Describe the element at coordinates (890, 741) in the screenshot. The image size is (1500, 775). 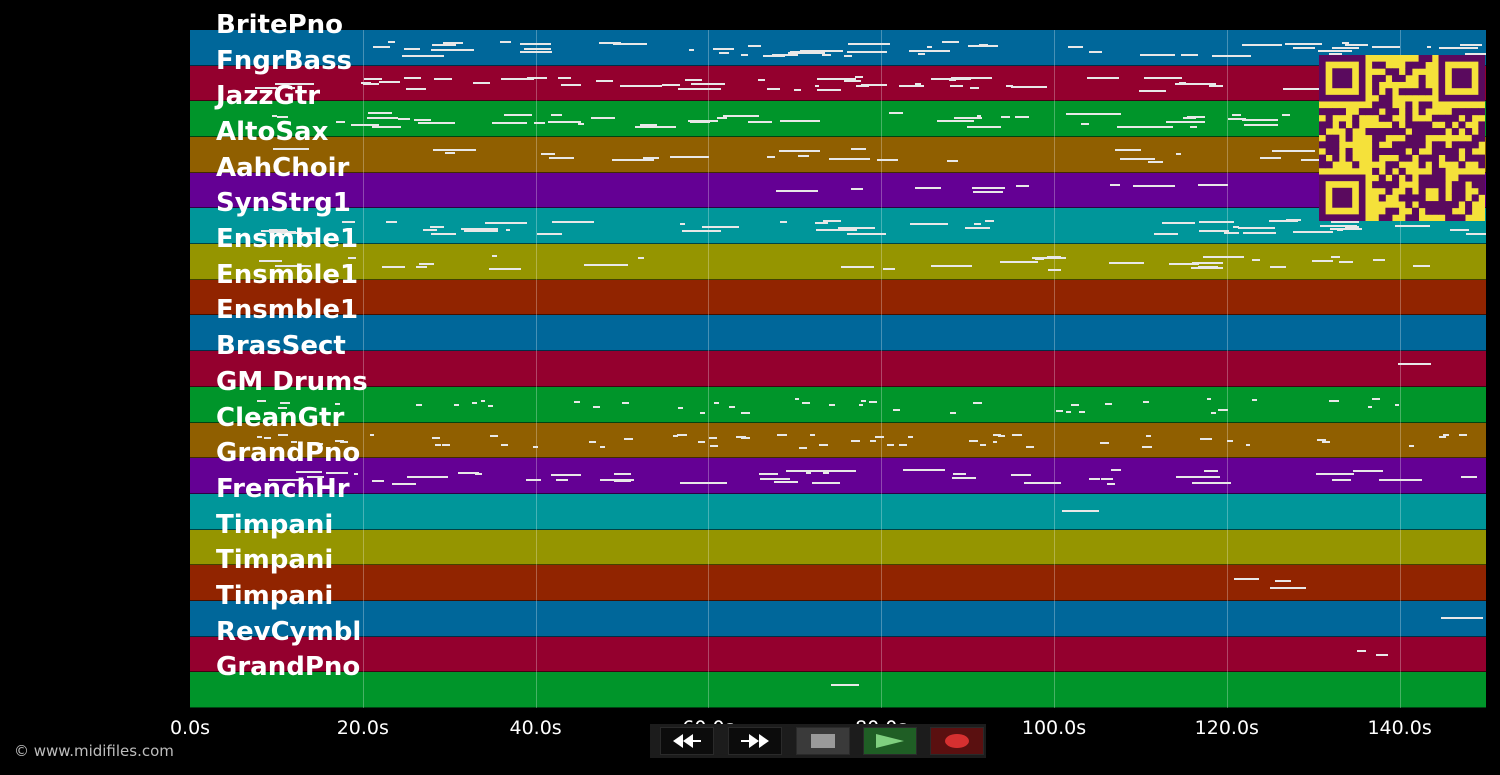
I see `play-button` at that location.